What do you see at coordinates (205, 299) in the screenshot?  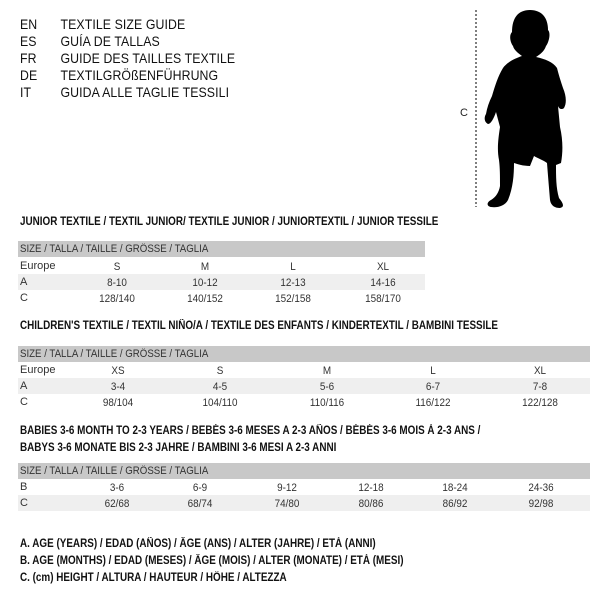 I see `table-cell: 140/152` at bounding box center [205, 299].